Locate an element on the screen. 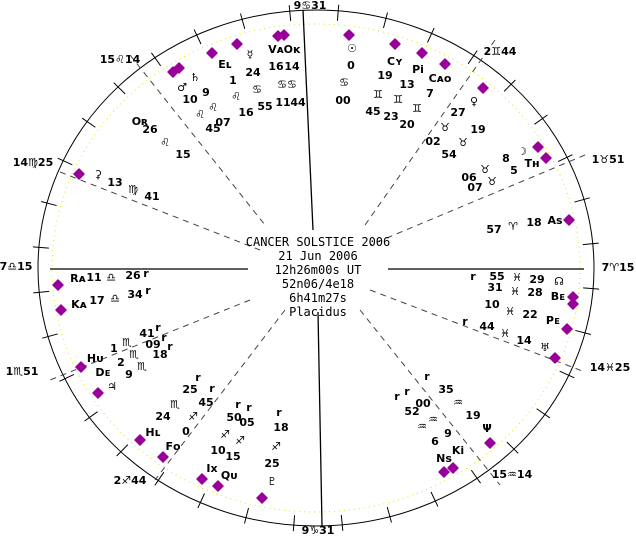  planet-label: Hᴜ is located at coordinates (95, 358).